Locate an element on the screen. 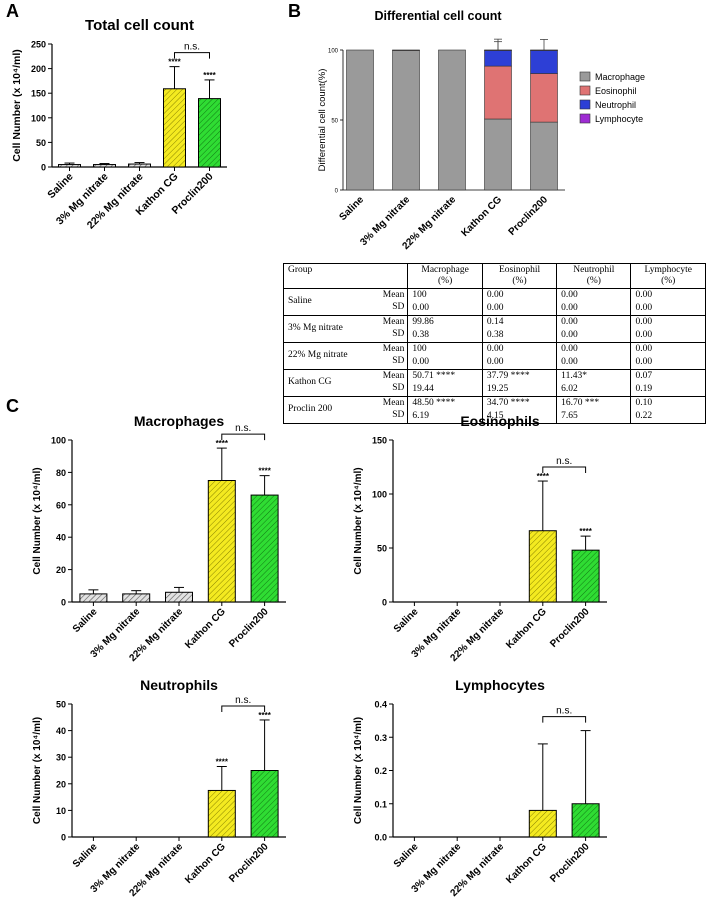 The width and height of the screenshot is (708, 902). table-row-mean: 3% Mg nitrate Mean SD 99.86 0.14 0.00 0.00 is located at coordinates (494, 329).